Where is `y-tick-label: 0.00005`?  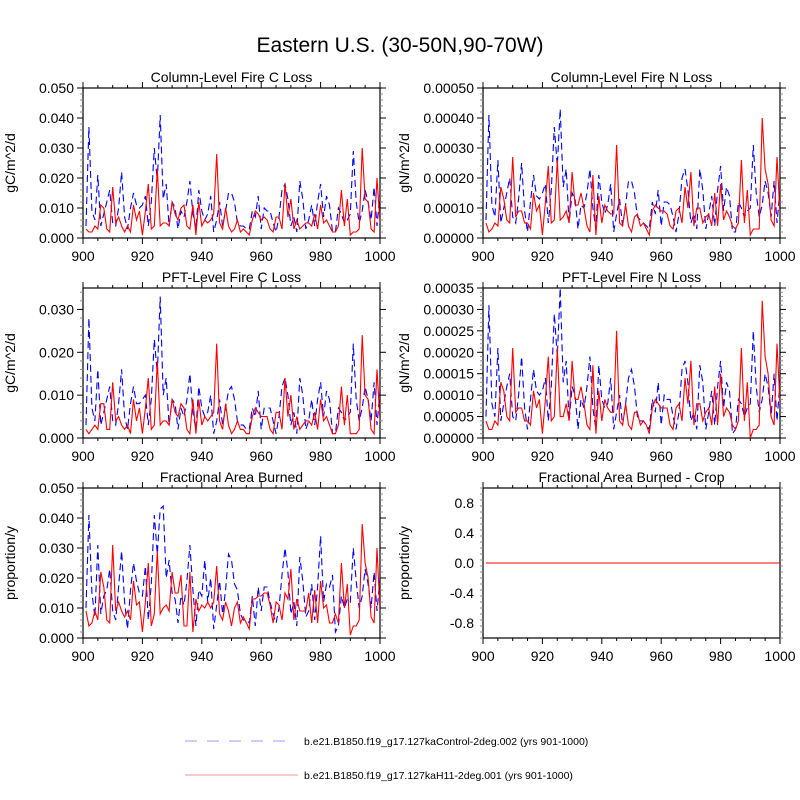
y-tick-label: 0.00005 is located at coordinates (448, 417).